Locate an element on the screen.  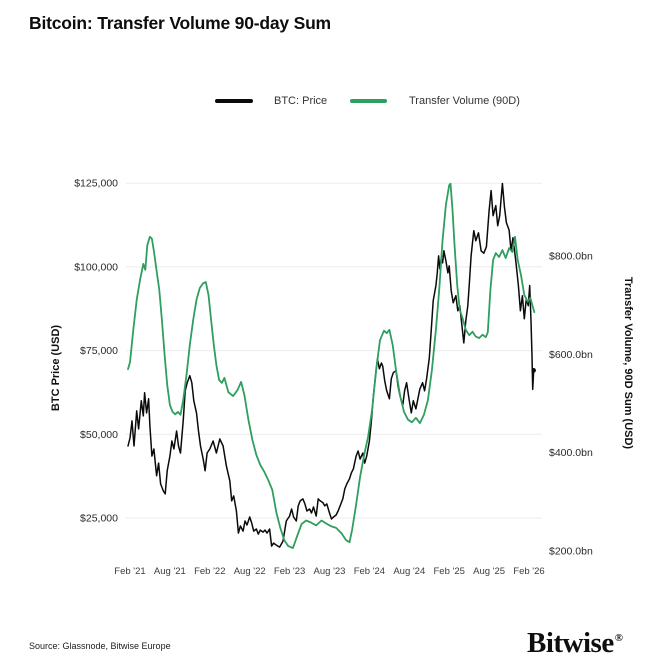
x-axis-tick-label: Feb '25 is located at coordinates (449, 571).